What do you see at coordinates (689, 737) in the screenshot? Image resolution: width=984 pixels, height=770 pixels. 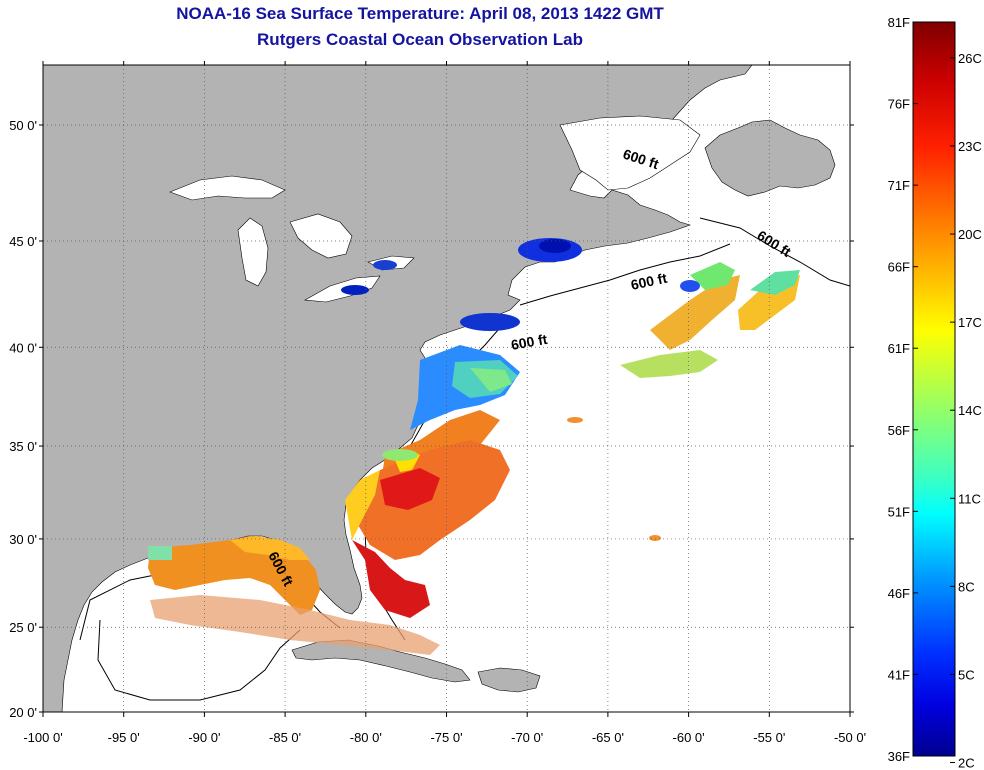 I see `x-tick-label: -60 0'` at bounding box center [689, 737].